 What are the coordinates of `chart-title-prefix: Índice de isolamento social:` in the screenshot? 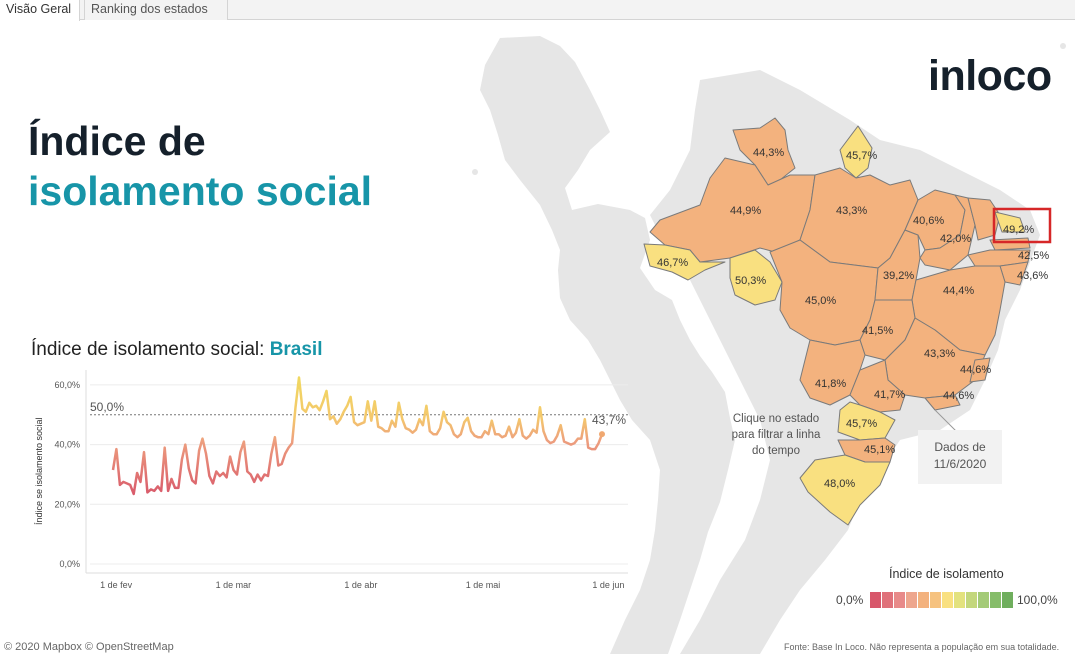 It's located at (150, 349).